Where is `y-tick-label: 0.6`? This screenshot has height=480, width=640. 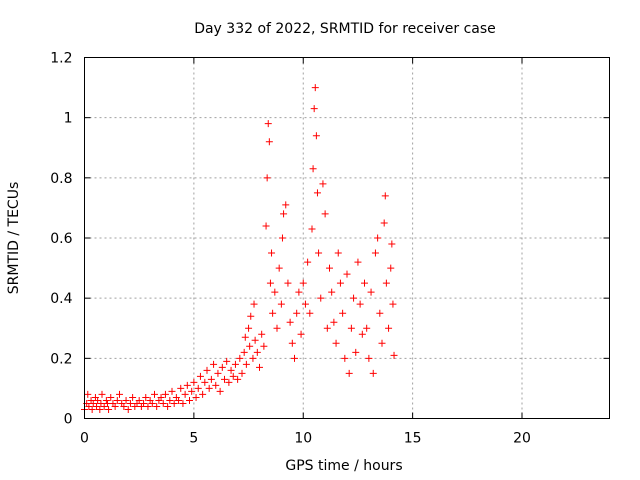 y-tick-label: 0.6 is located at coordinates (61, 239).